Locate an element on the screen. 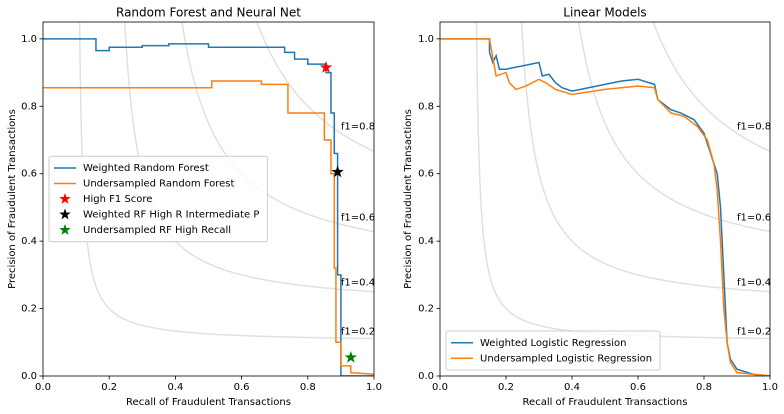  legend-label: Undersampled Random Forest is located at coordinates (159, 184).